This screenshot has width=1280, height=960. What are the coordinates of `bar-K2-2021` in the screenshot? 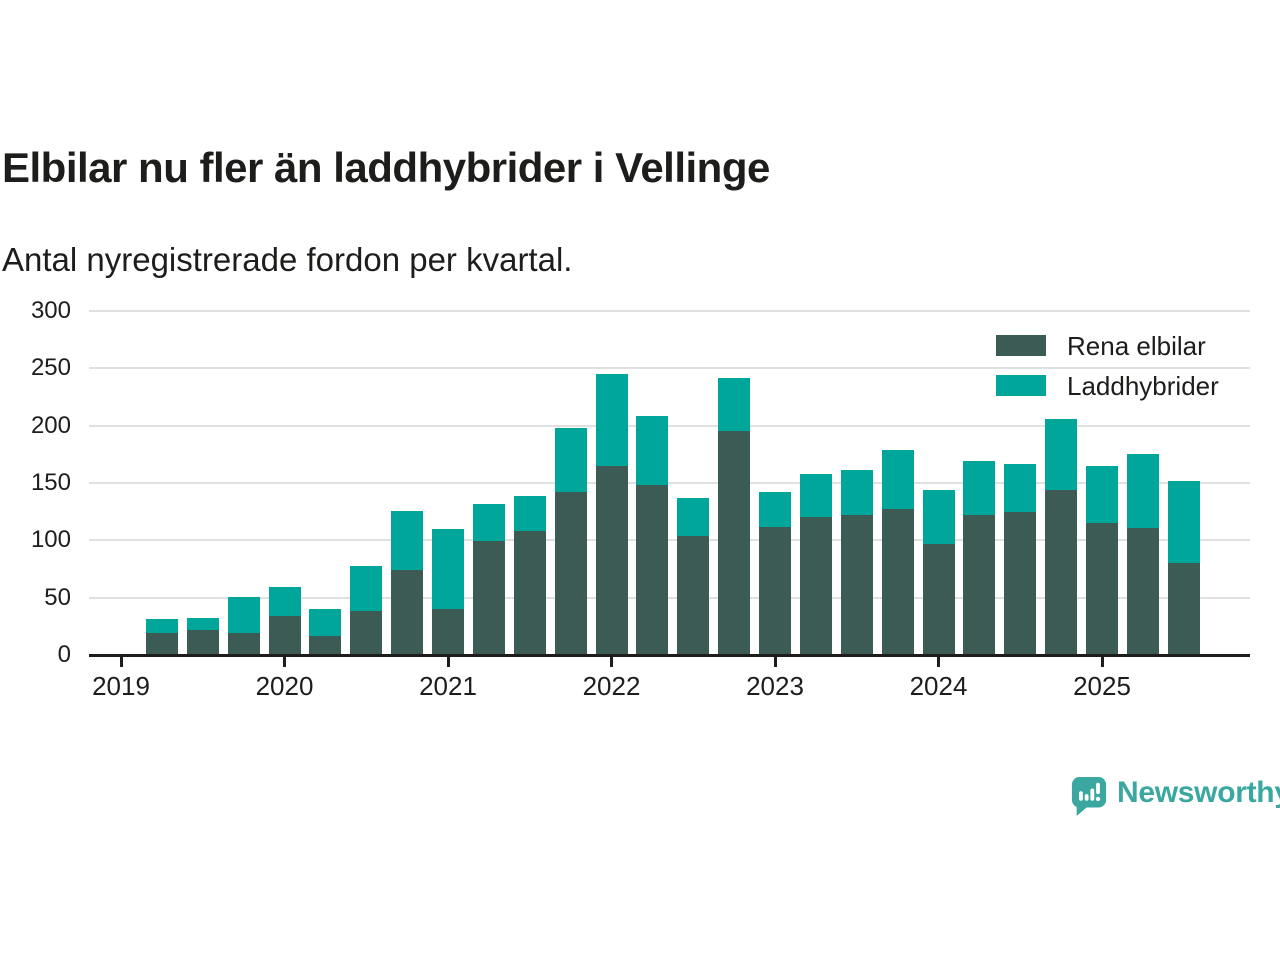 It's located at (488, 579).